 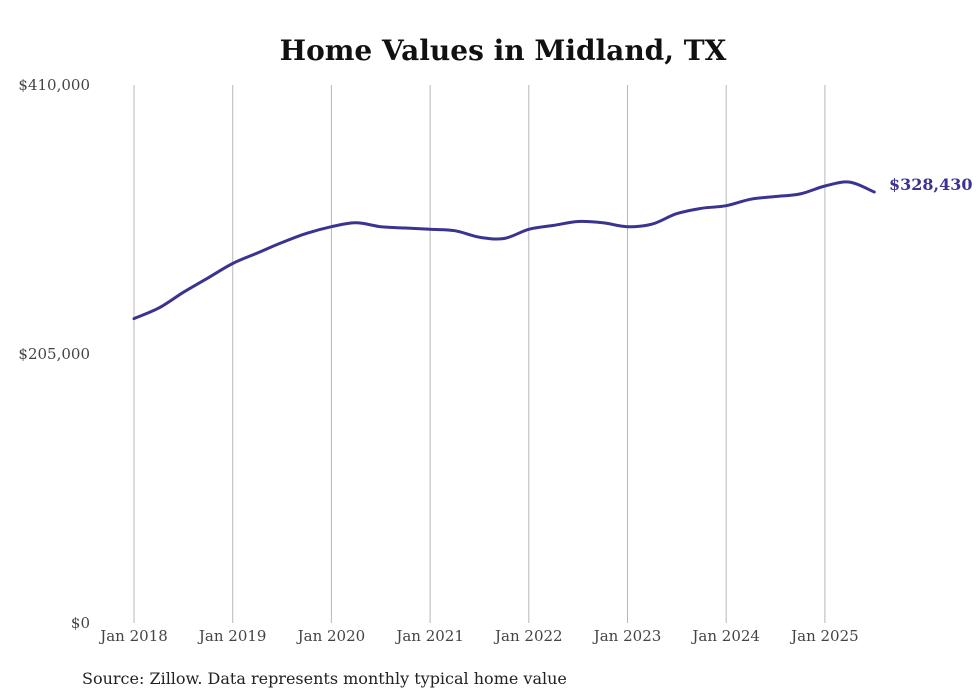 I want to click on x-tick-label: Jan 2021, so click(x=429, y=636).